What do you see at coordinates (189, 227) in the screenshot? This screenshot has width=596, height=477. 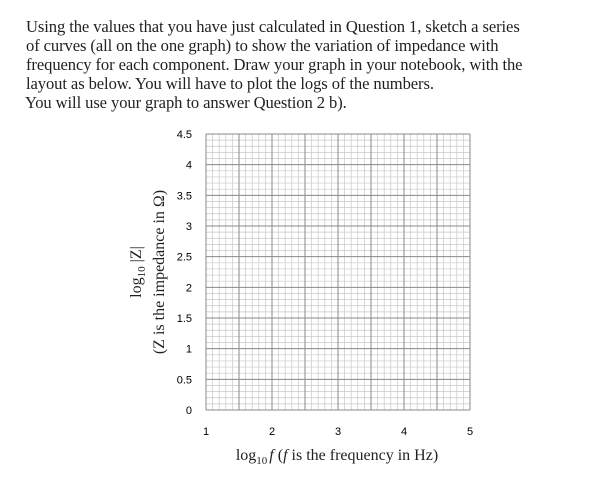 I see `y-tick-label: 3` at bounding box center [189, 227].